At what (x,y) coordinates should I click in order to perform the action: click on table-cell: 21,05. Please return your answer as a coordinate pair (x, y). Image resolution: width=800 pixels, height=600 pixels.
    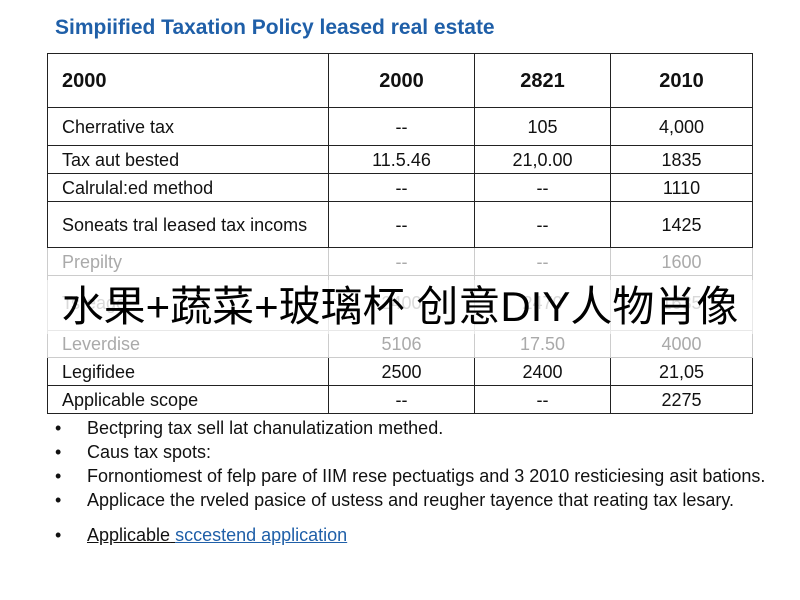
    Looking at the image, I should click on (681, 371).